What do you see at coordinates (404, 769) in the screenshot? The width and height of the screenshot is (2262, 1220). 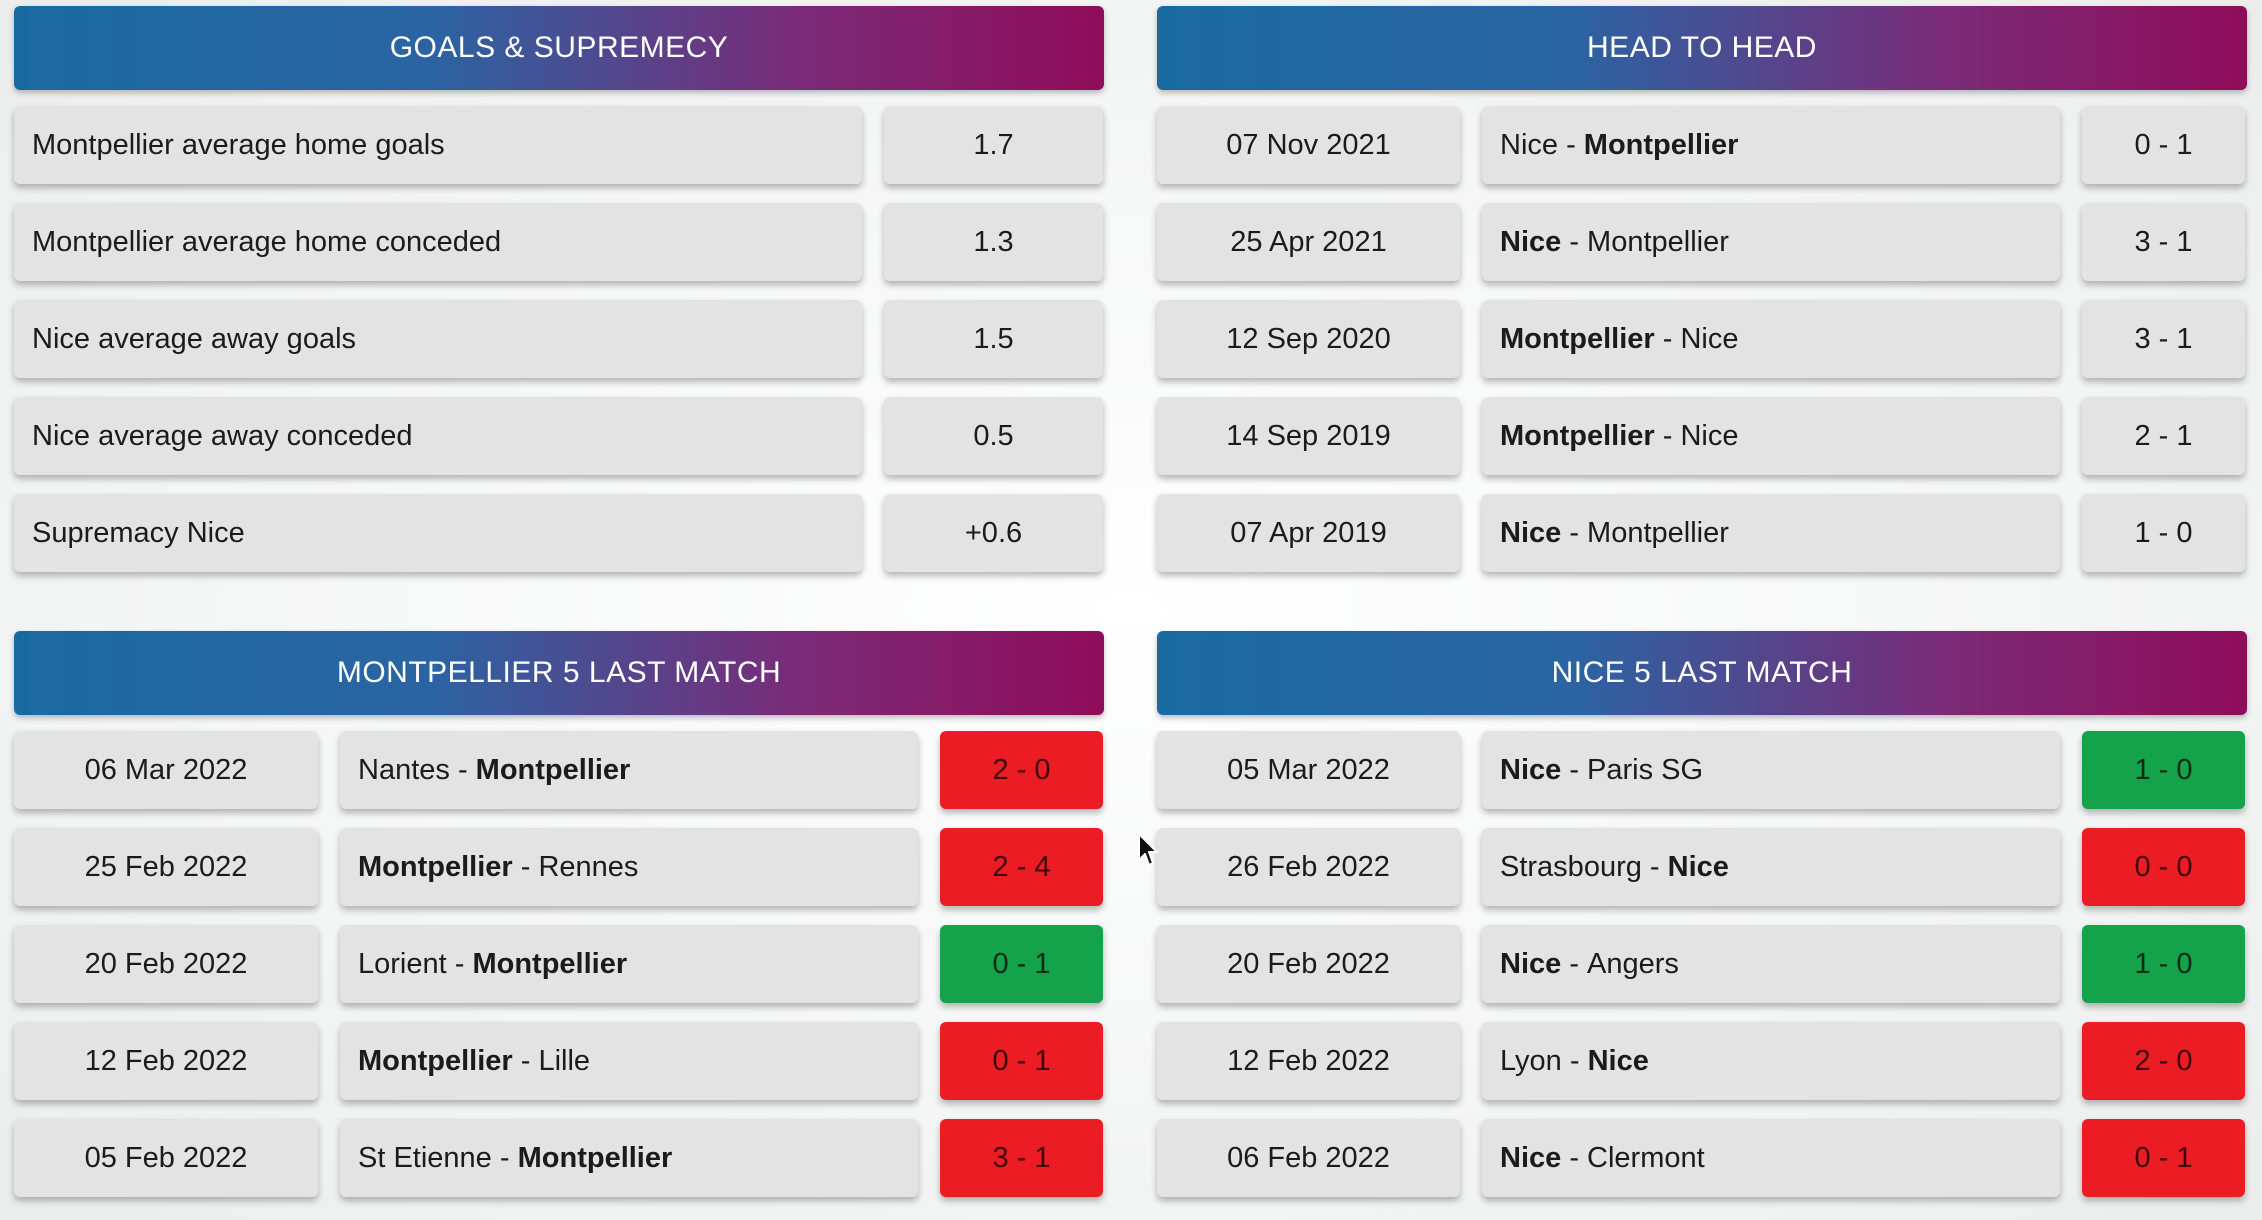 I see `home-team: Nantes` at bounding box center [404, 769].